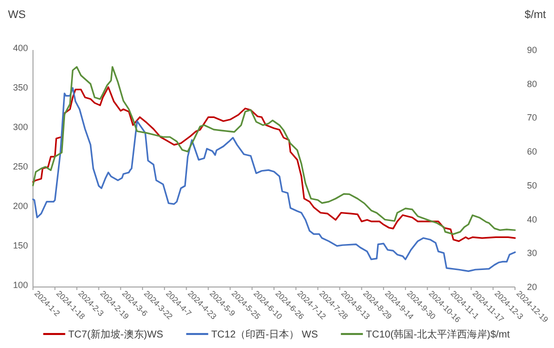  What do you see at coordinates (532, 83) in the screenshot?
I see `y2-tick-label: 80` at bounding box center [532, 83].